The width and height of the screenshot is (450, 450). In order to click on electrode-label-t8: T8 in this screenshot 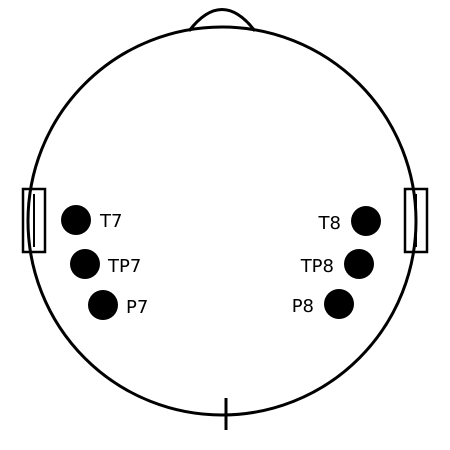, I will do `click(329, 223)`.